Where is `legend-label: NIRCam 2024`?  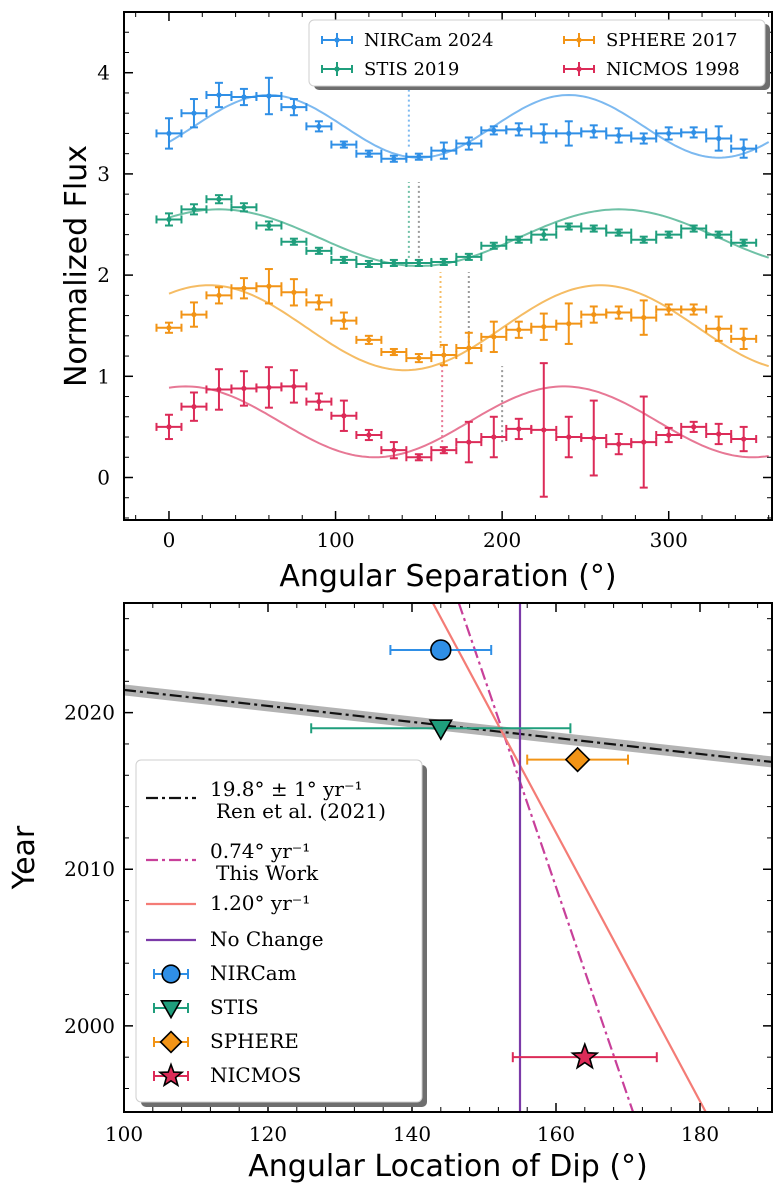
legend-label: NIRCam 2024 is located at coordinates (429, 40).